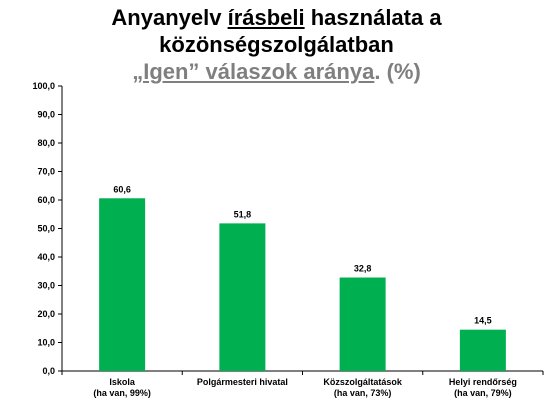 This screenshot has width=553, height=412. I want to click on category-label: Polgármesteri hivatal, so click(242, 382).